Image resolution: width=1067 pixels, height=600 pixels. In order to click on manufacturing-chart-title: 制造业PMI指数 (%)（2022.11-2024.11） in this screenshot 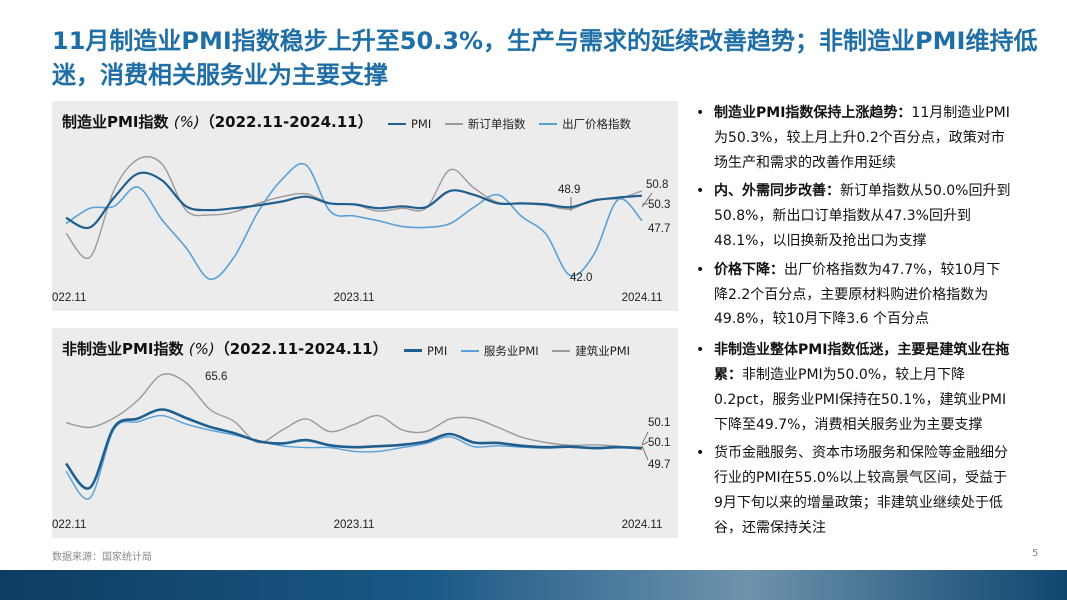, I will do `click(217, 121)`.